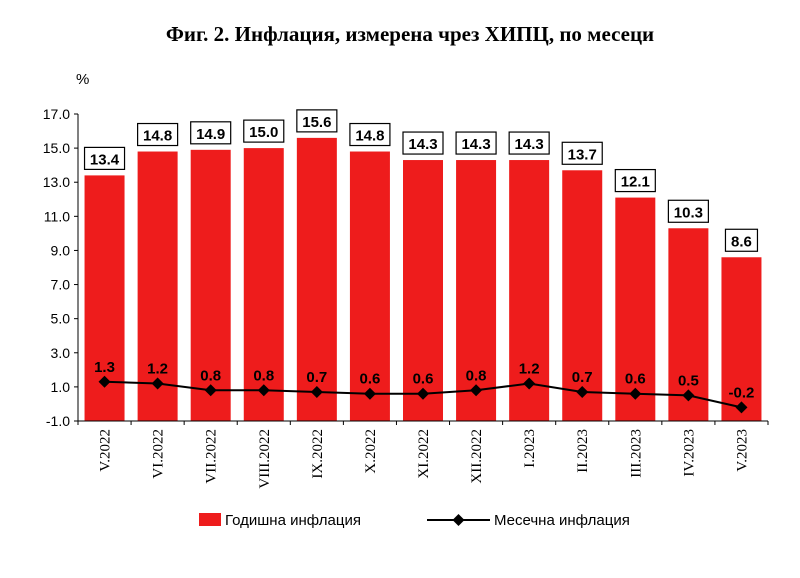 This screenshot has height=578, width=800. Describe the element at coordinates (56, 182) in the screenshot. I see `y-tick-label: 13.0` at that location.